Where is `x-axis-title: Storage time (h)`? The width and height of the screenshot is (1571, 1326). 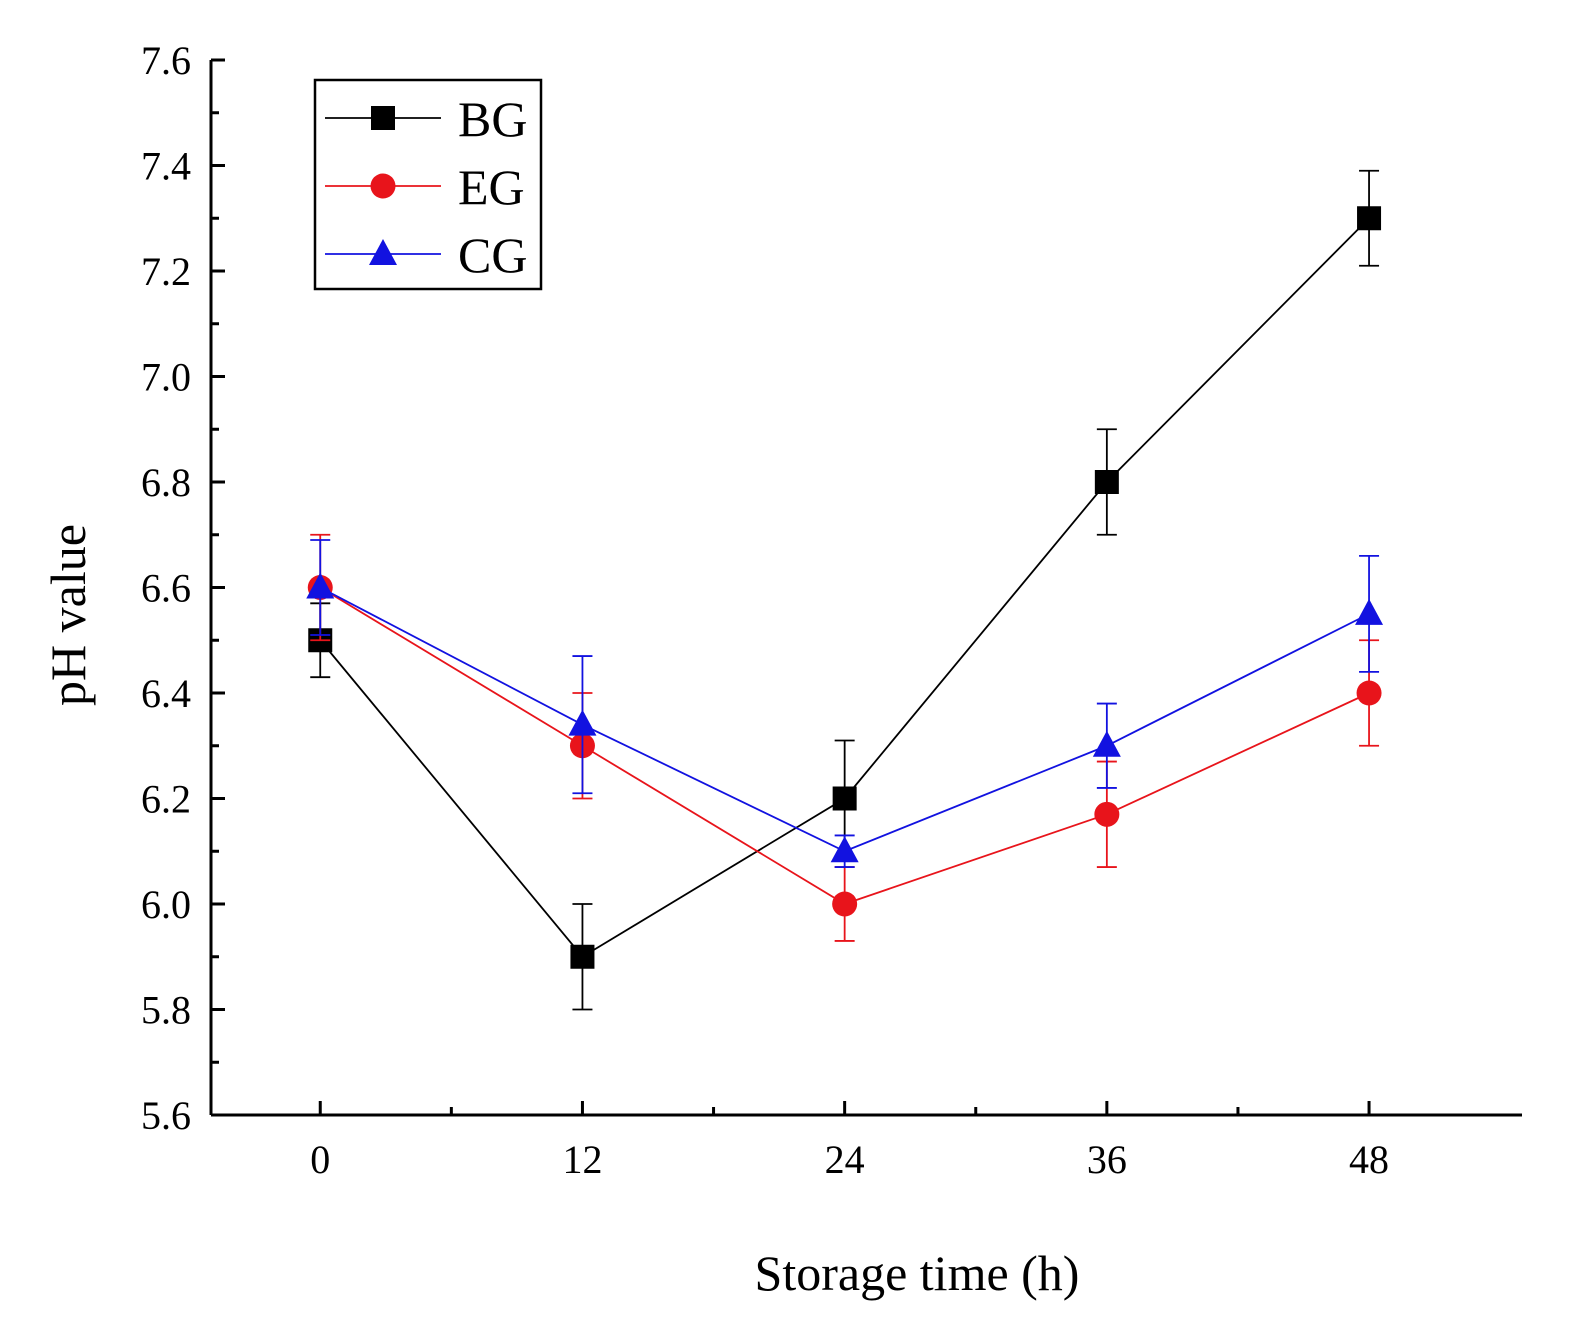
x-axis-title: Storage time (h) is located at coordinates (917, 1273).